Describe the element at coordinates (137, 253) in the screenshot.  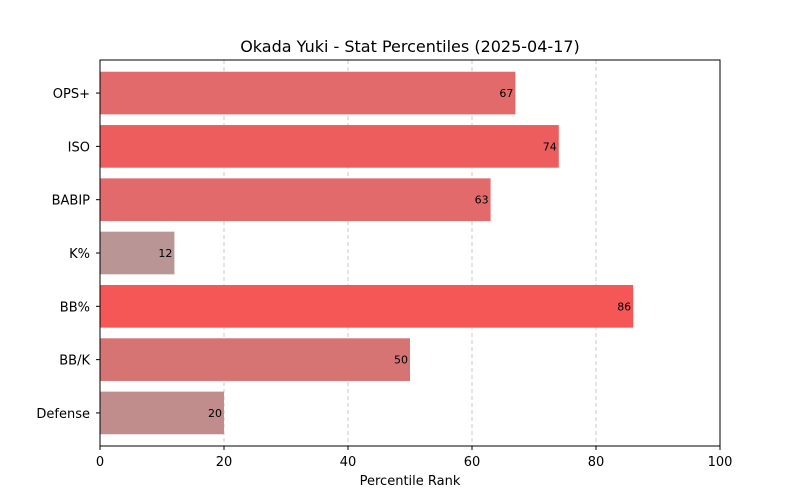
I see `bar-k` at that location.